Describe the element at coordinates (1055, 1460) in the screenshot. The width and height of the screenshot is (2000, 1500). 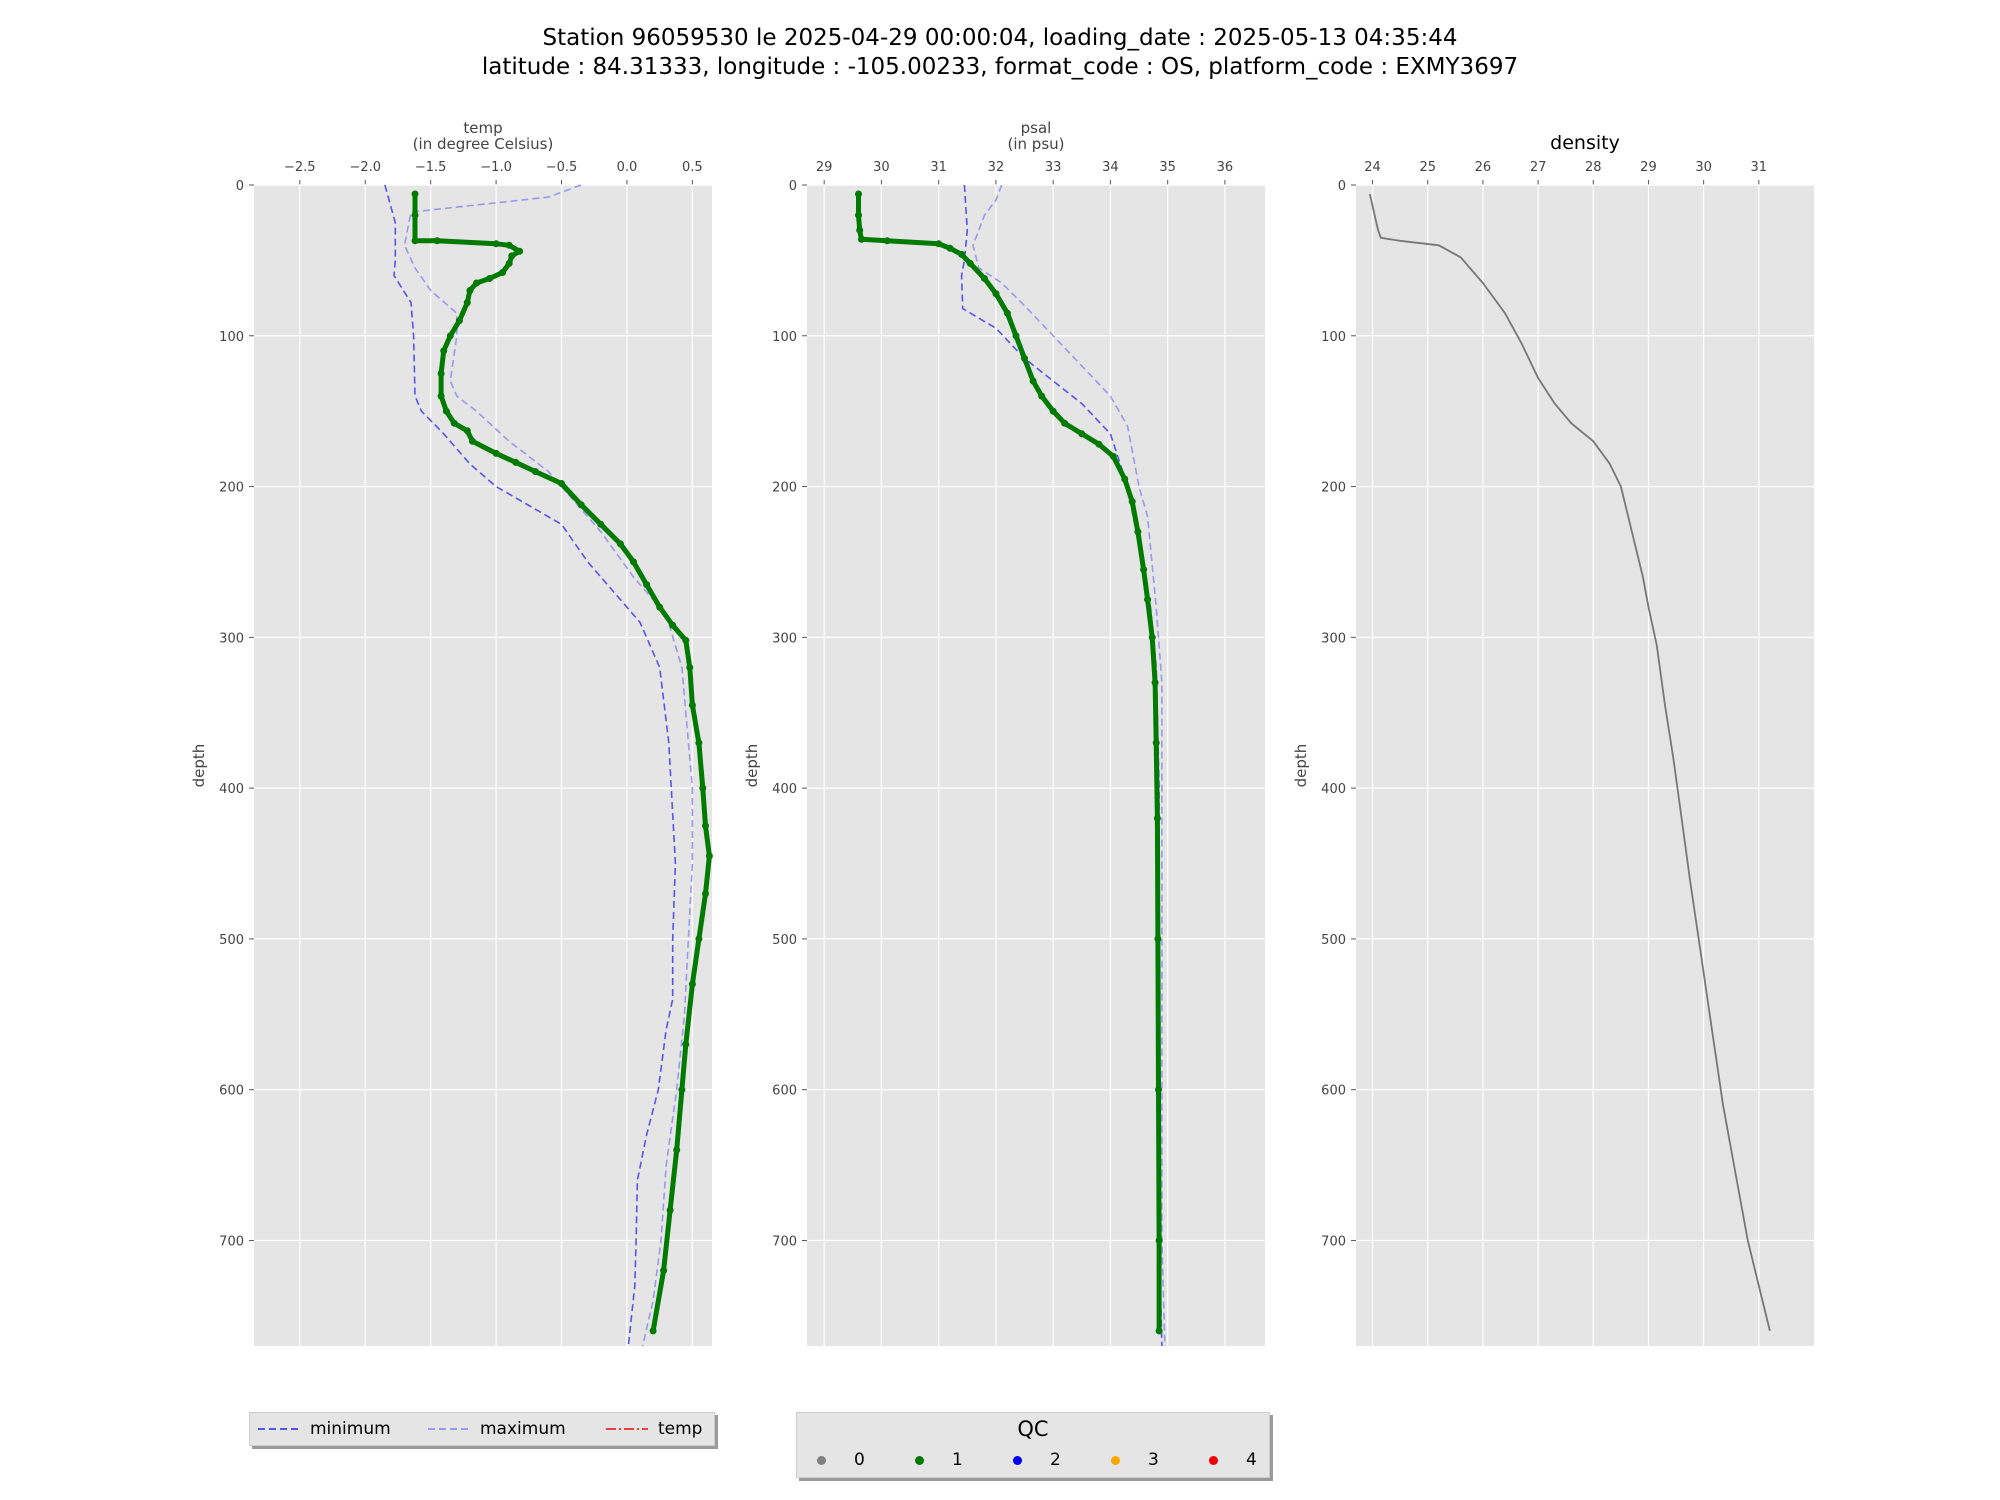
I see `qc-label-2: 2` at that location.